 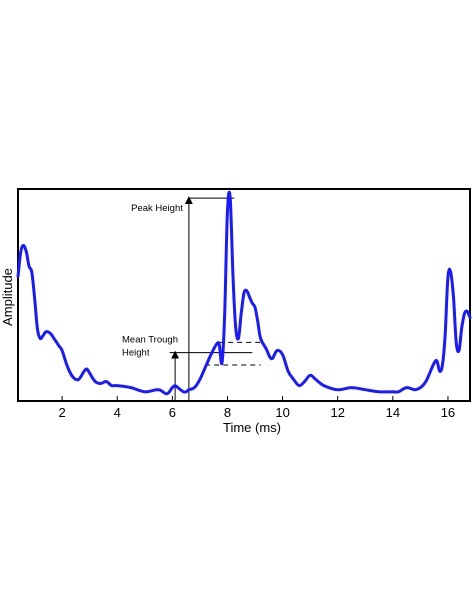 I want to click on x-tick-label: 12, so click(x=337, y=412).